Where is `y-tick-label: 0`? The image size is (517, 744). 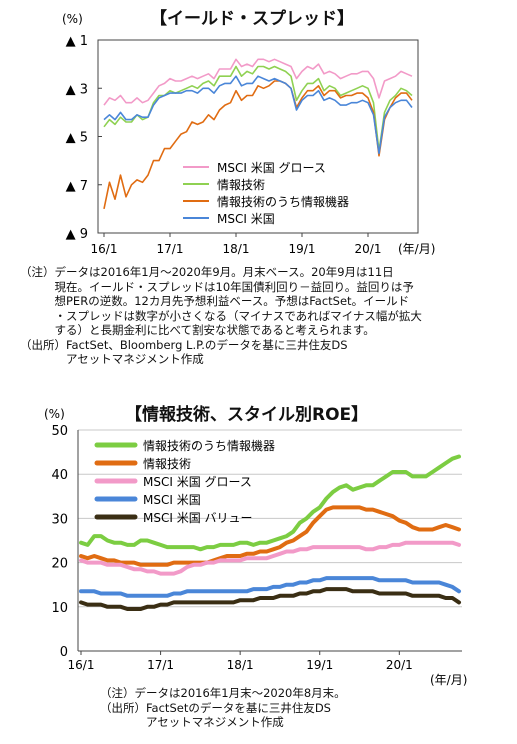 y-tick-label: 0 is located at coordinates (64, 652).